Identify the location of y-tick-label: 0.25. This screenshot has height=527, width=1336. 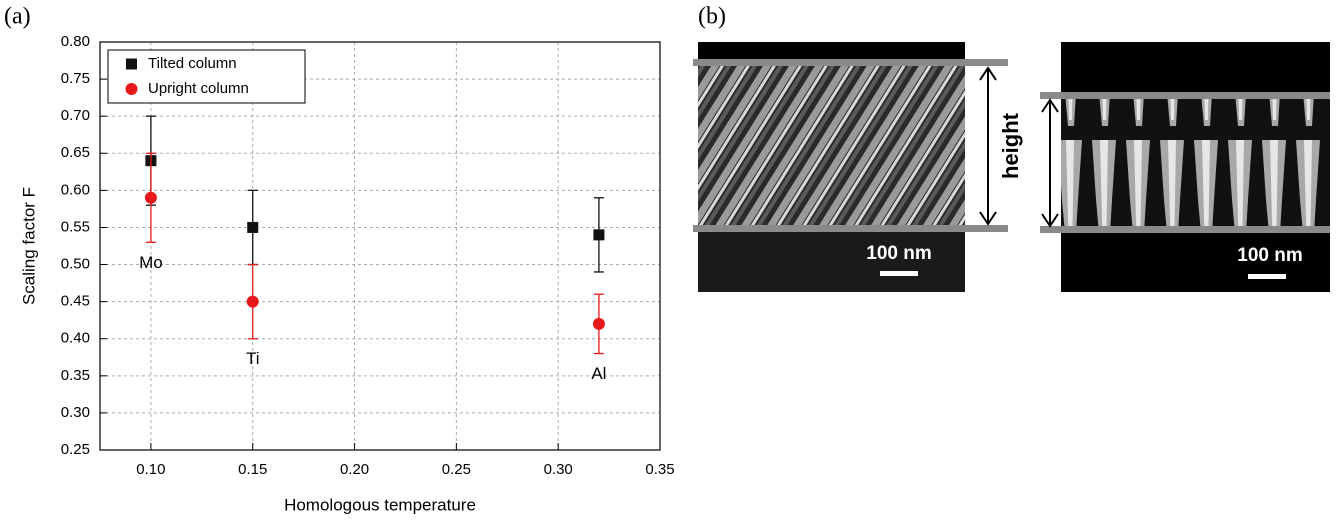
(75, 449).